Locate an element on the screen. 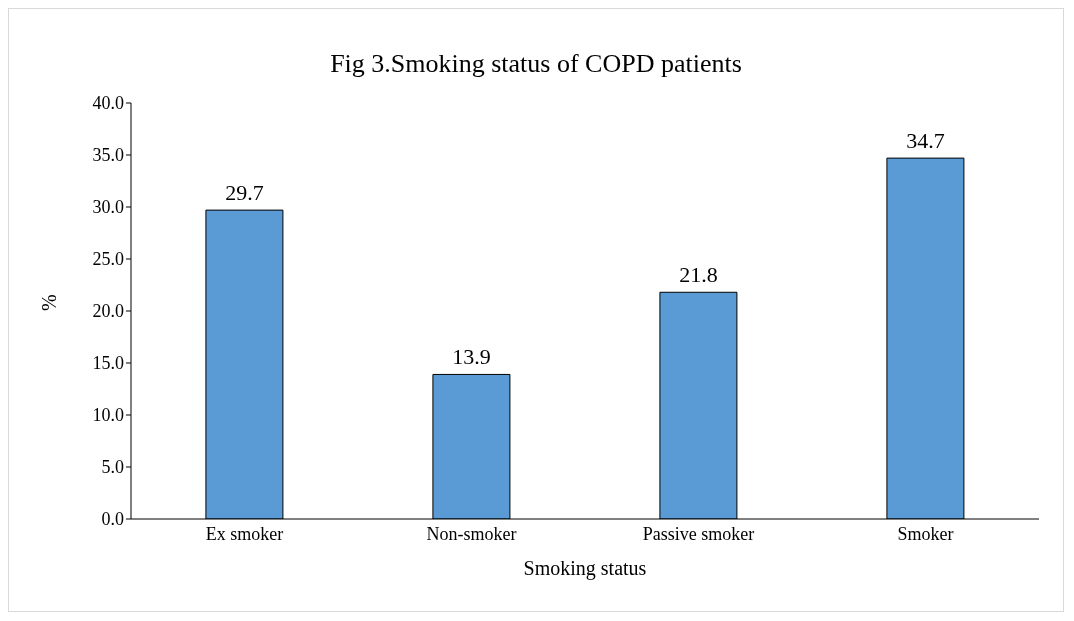  x-tick-label: Ex smoker is located at coordinates (244, 533).